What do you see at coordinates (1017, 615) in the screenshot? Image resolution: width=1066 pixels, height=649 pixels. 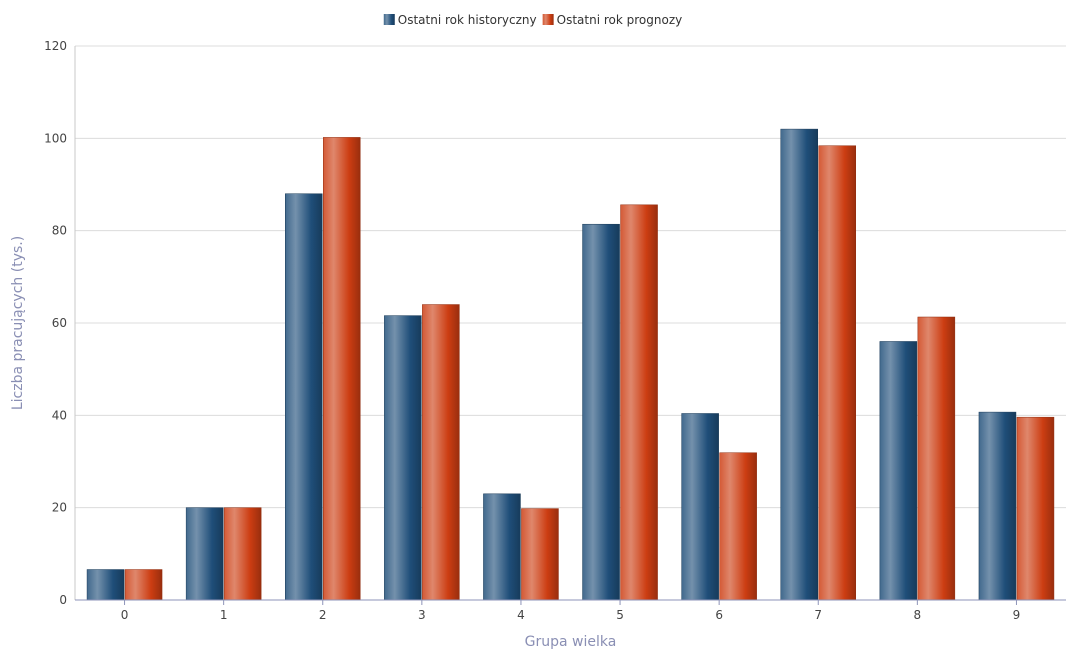 I see `x-tick-label: 9` at bounding box center [1017, 615].